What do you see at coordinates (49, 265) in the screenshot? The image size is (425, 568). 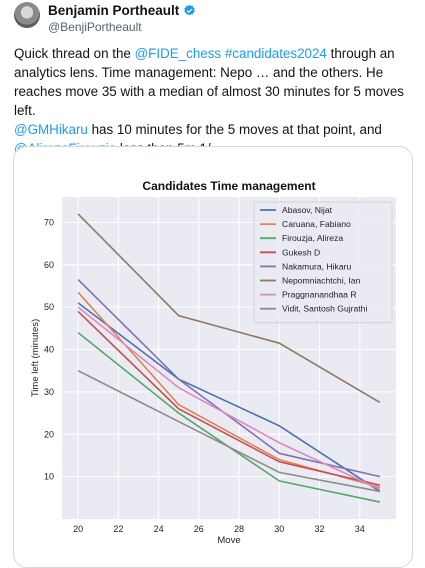 I see `y-tick-label: 60` at bounding box center [49, 265].